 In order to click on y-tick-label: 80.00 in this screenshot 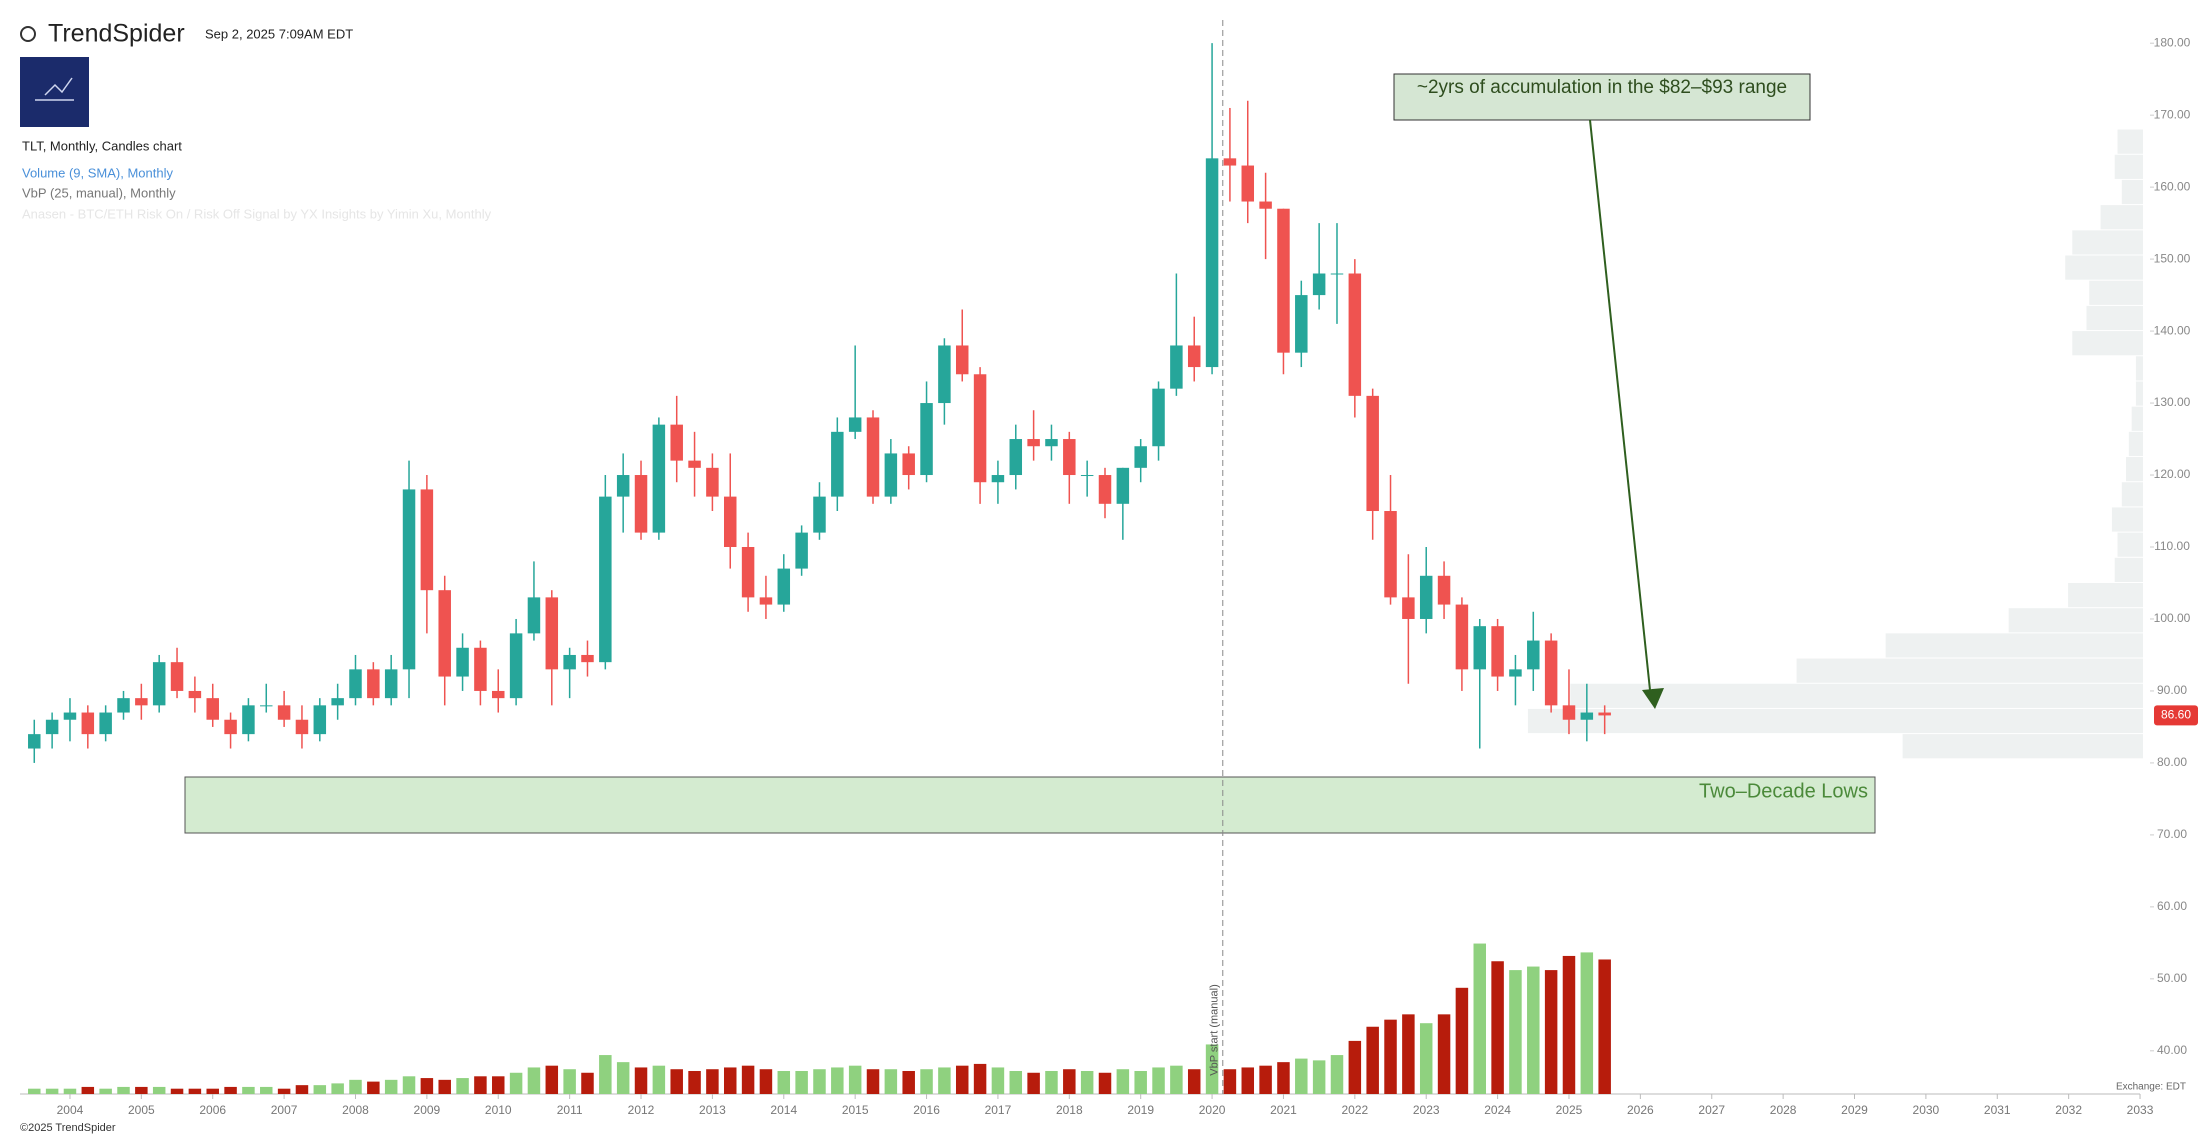, I will do `click(2172, 762)`.